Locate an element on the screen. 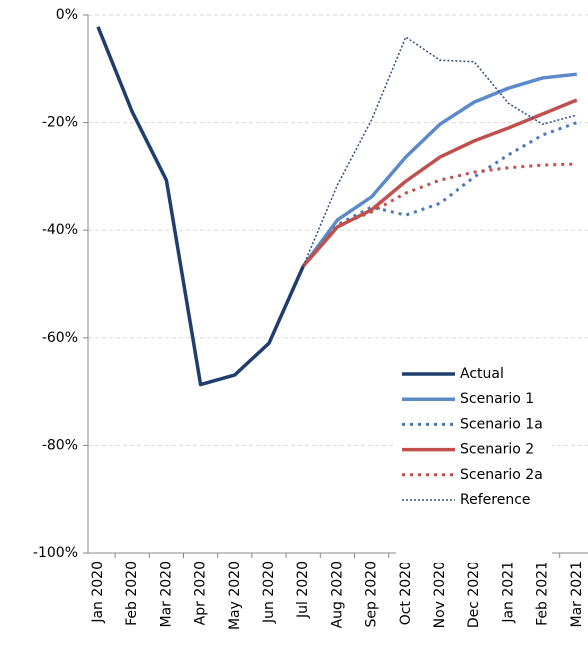 This screenshot has width=588, height=651. x-tick-label: May 2020 is located at coordinates (235, 595).